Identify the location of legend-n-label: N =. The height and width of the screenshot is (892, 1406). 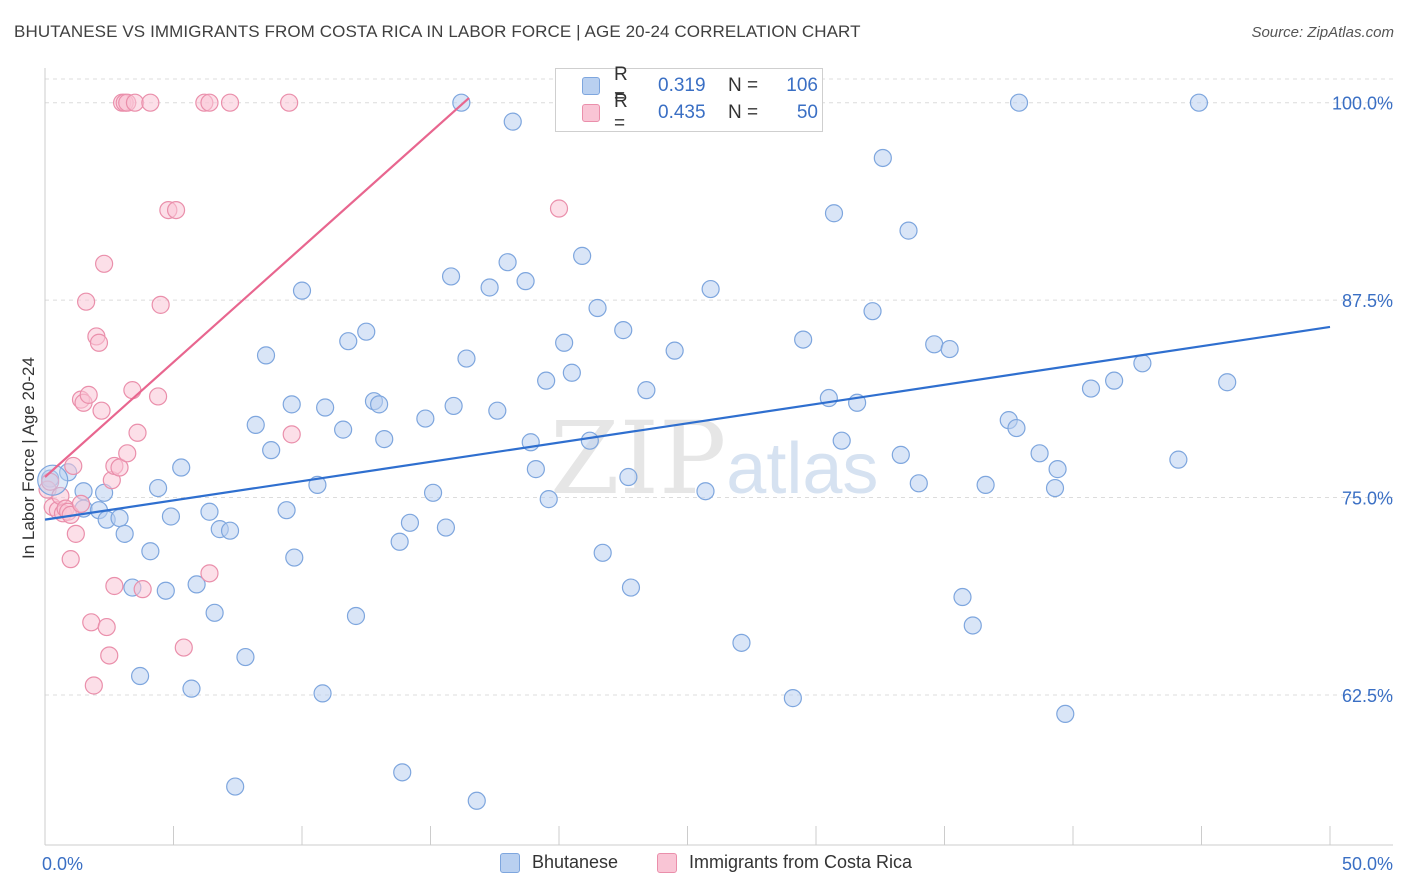
(743, 112).